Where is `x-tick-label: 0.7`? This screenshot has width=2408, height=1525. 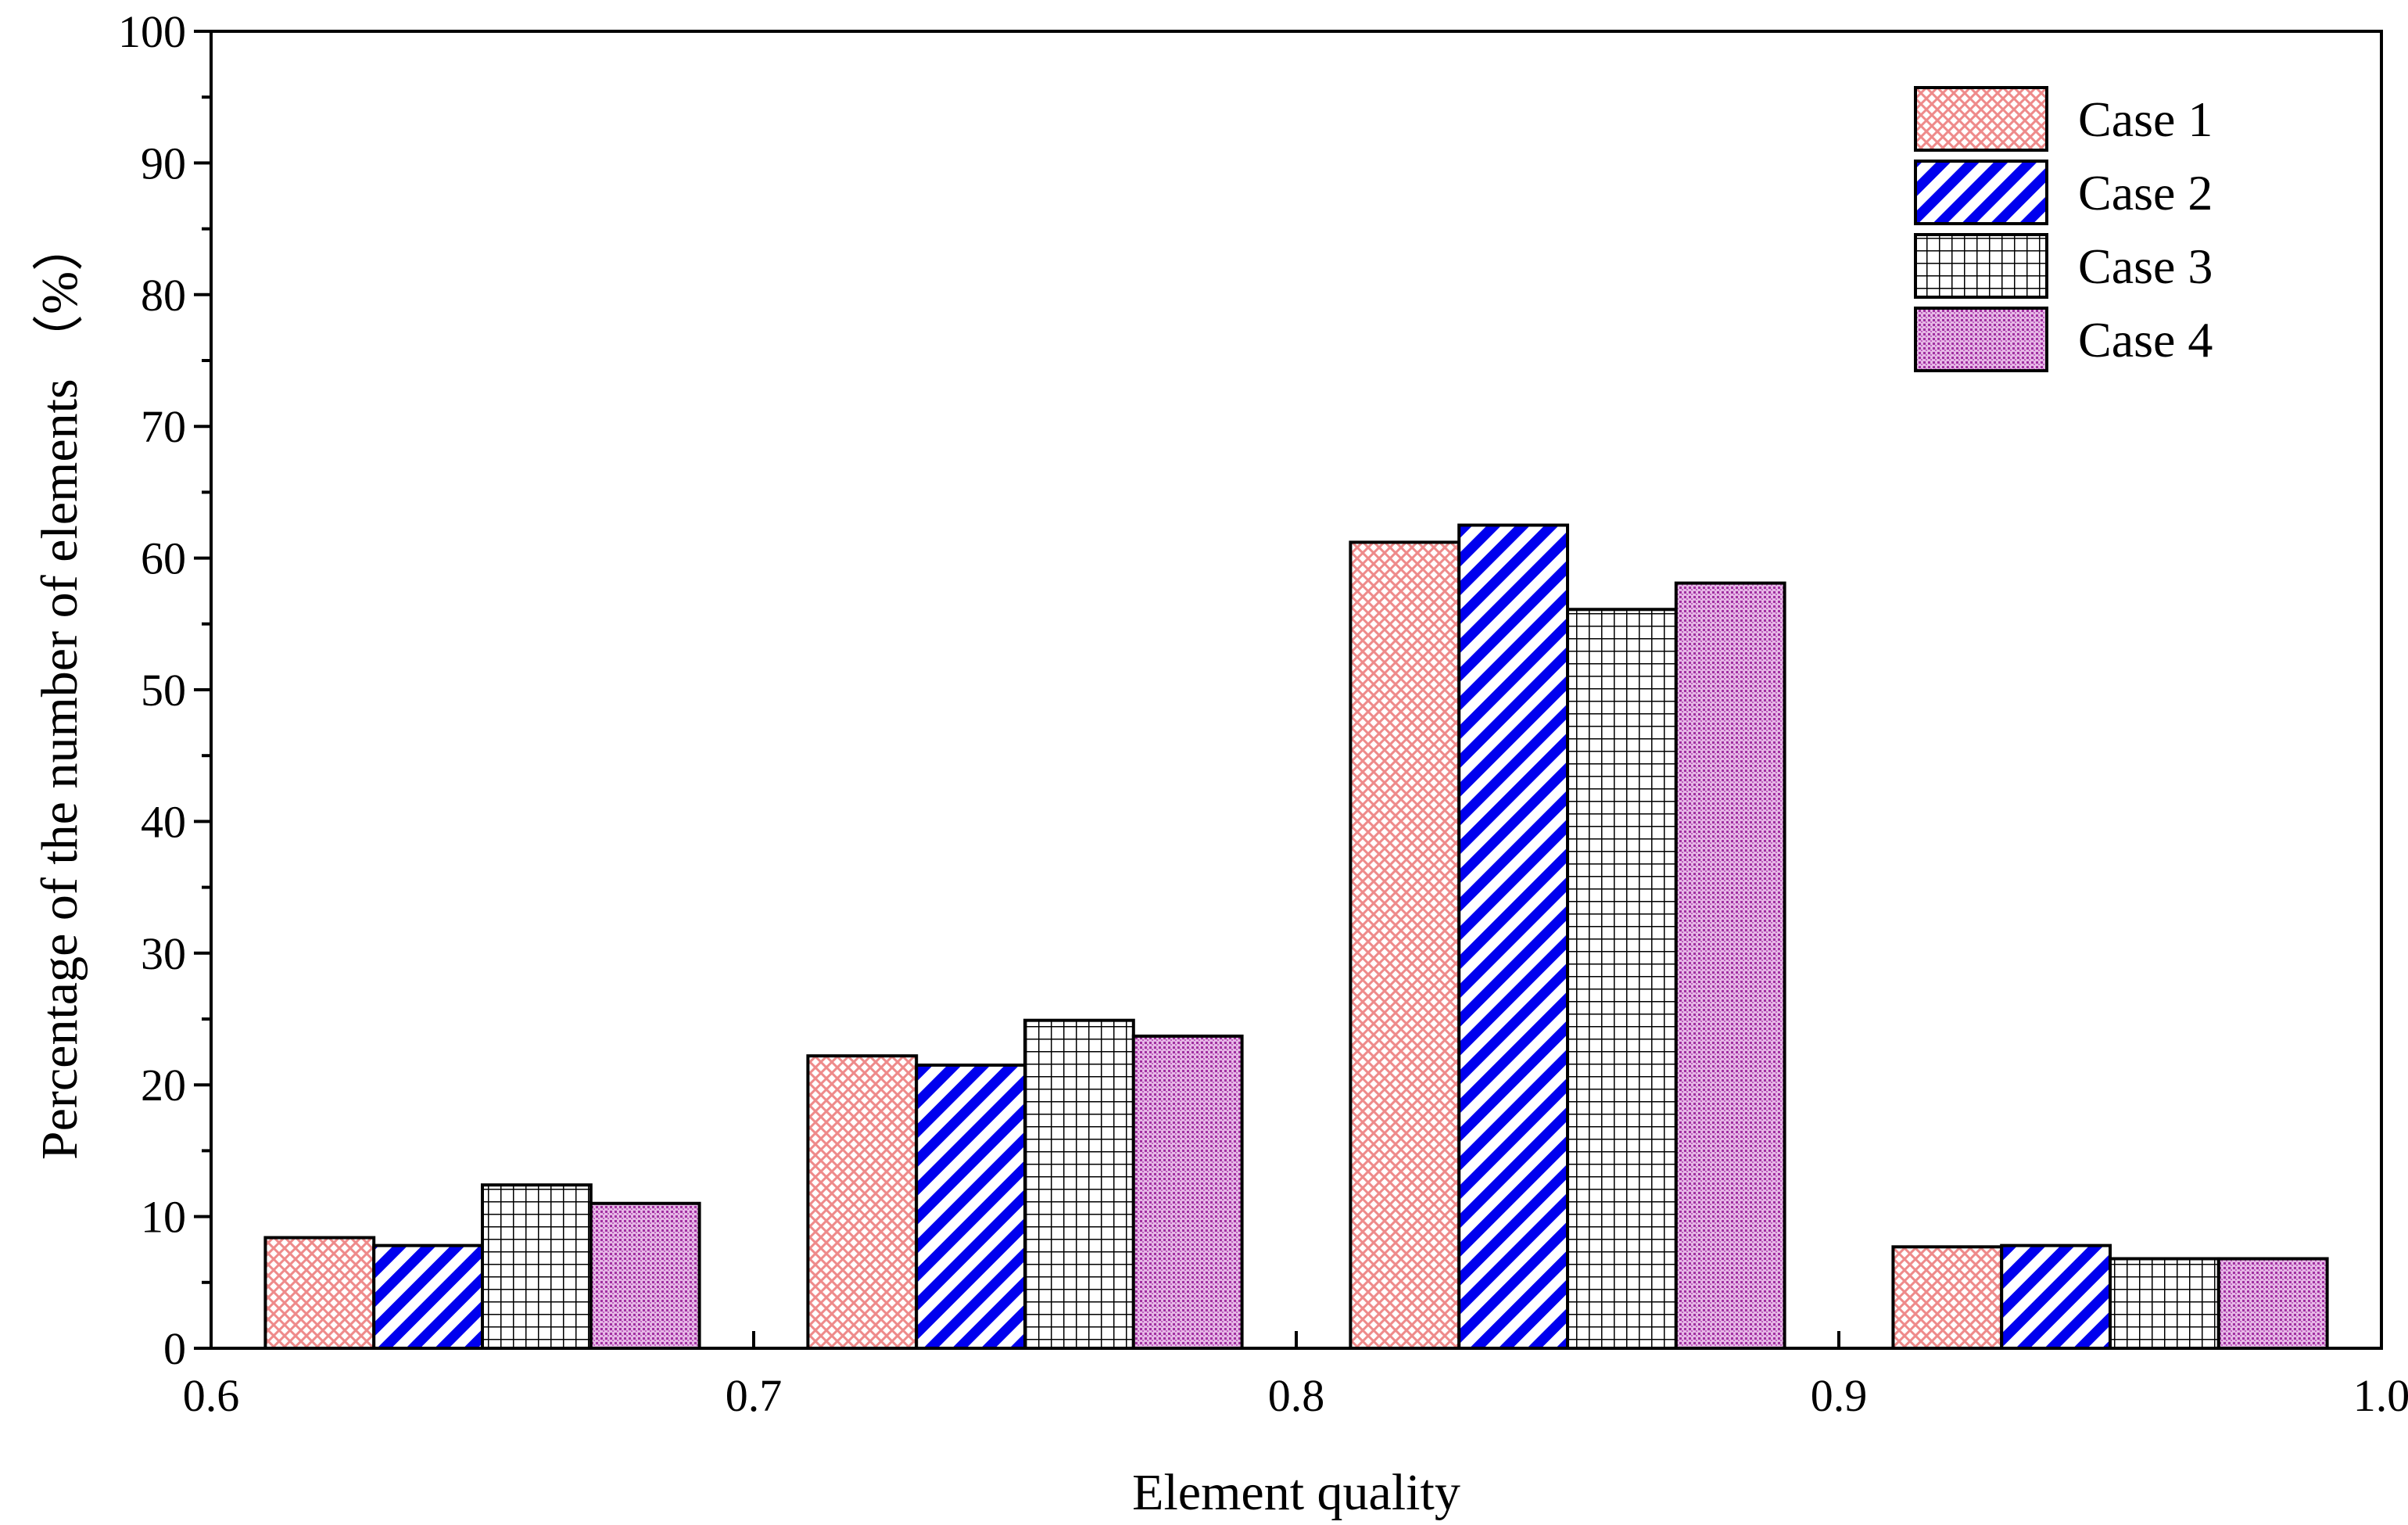 x-tick-label: 0.7 is located at coordinates (754, 1396).